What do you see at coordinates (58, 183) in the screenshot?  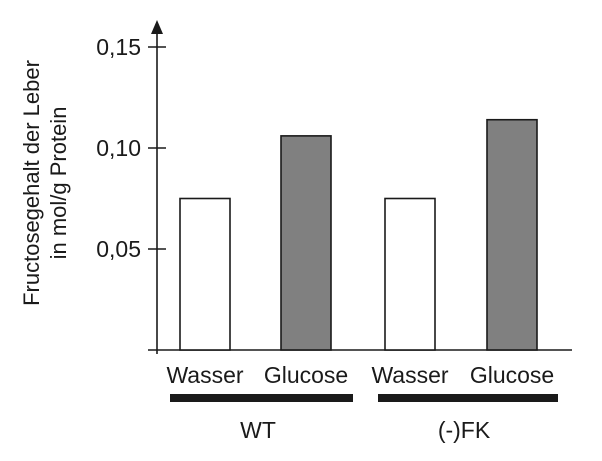 I see `y-axis-label-line: in mol/g Protein` at bounding box center [58, 183].